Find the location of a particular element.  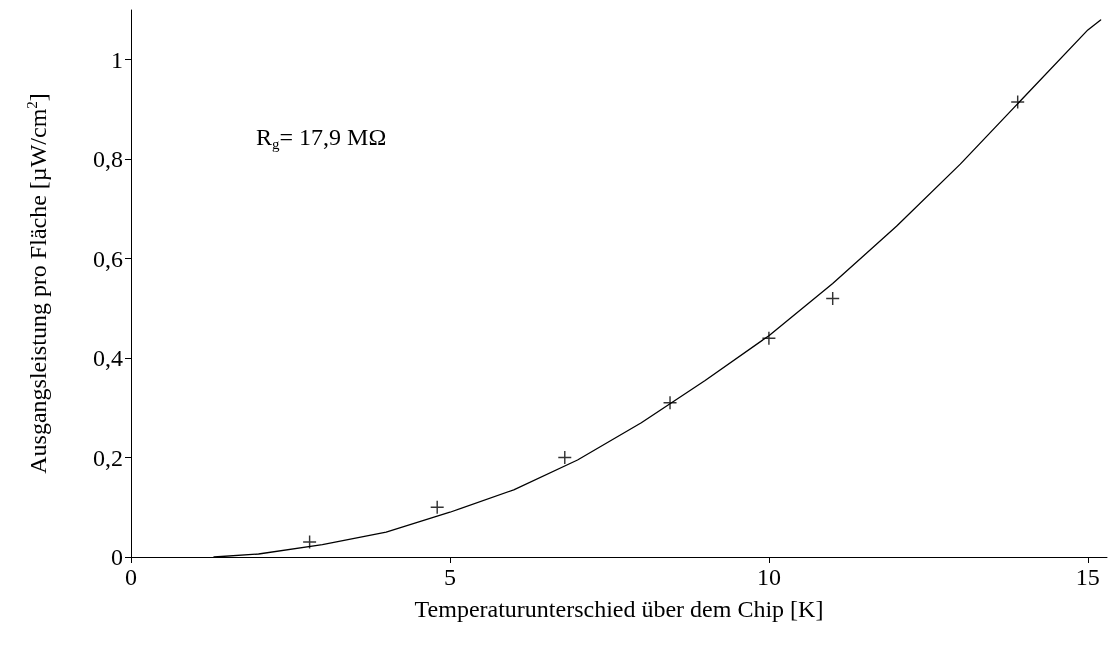

y-tick-label: 0 is located at coordinates (117, 557).